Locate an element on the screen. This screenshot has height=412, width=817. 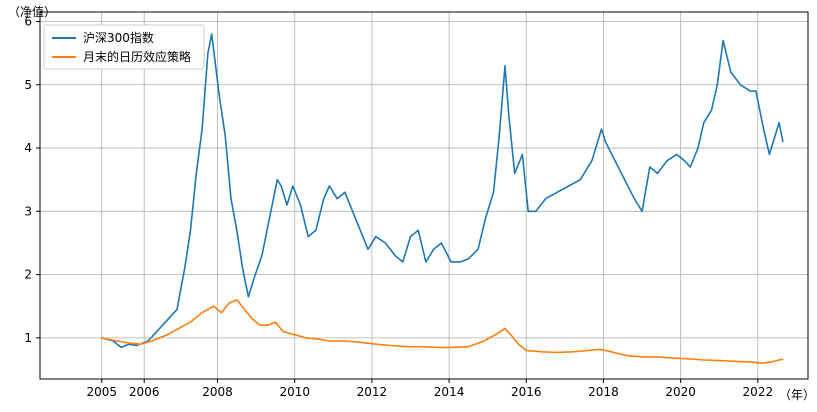
x-tick-label: 2020 is located at coordinates (680, 392).